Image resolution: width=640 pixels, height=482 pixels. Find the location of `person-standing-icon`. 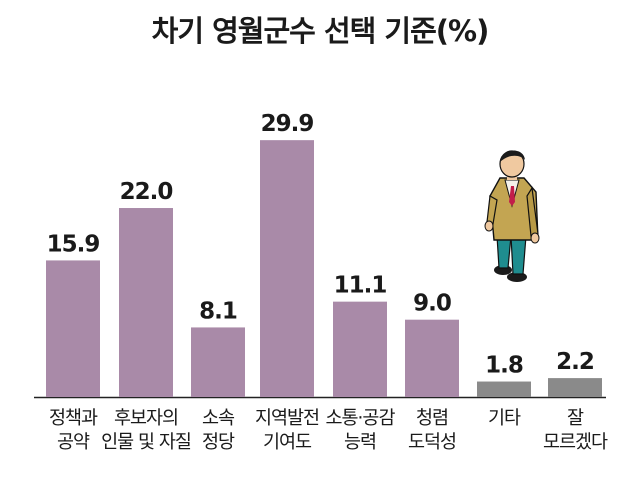

person-standing-icon is located at coordinates (512, 216).